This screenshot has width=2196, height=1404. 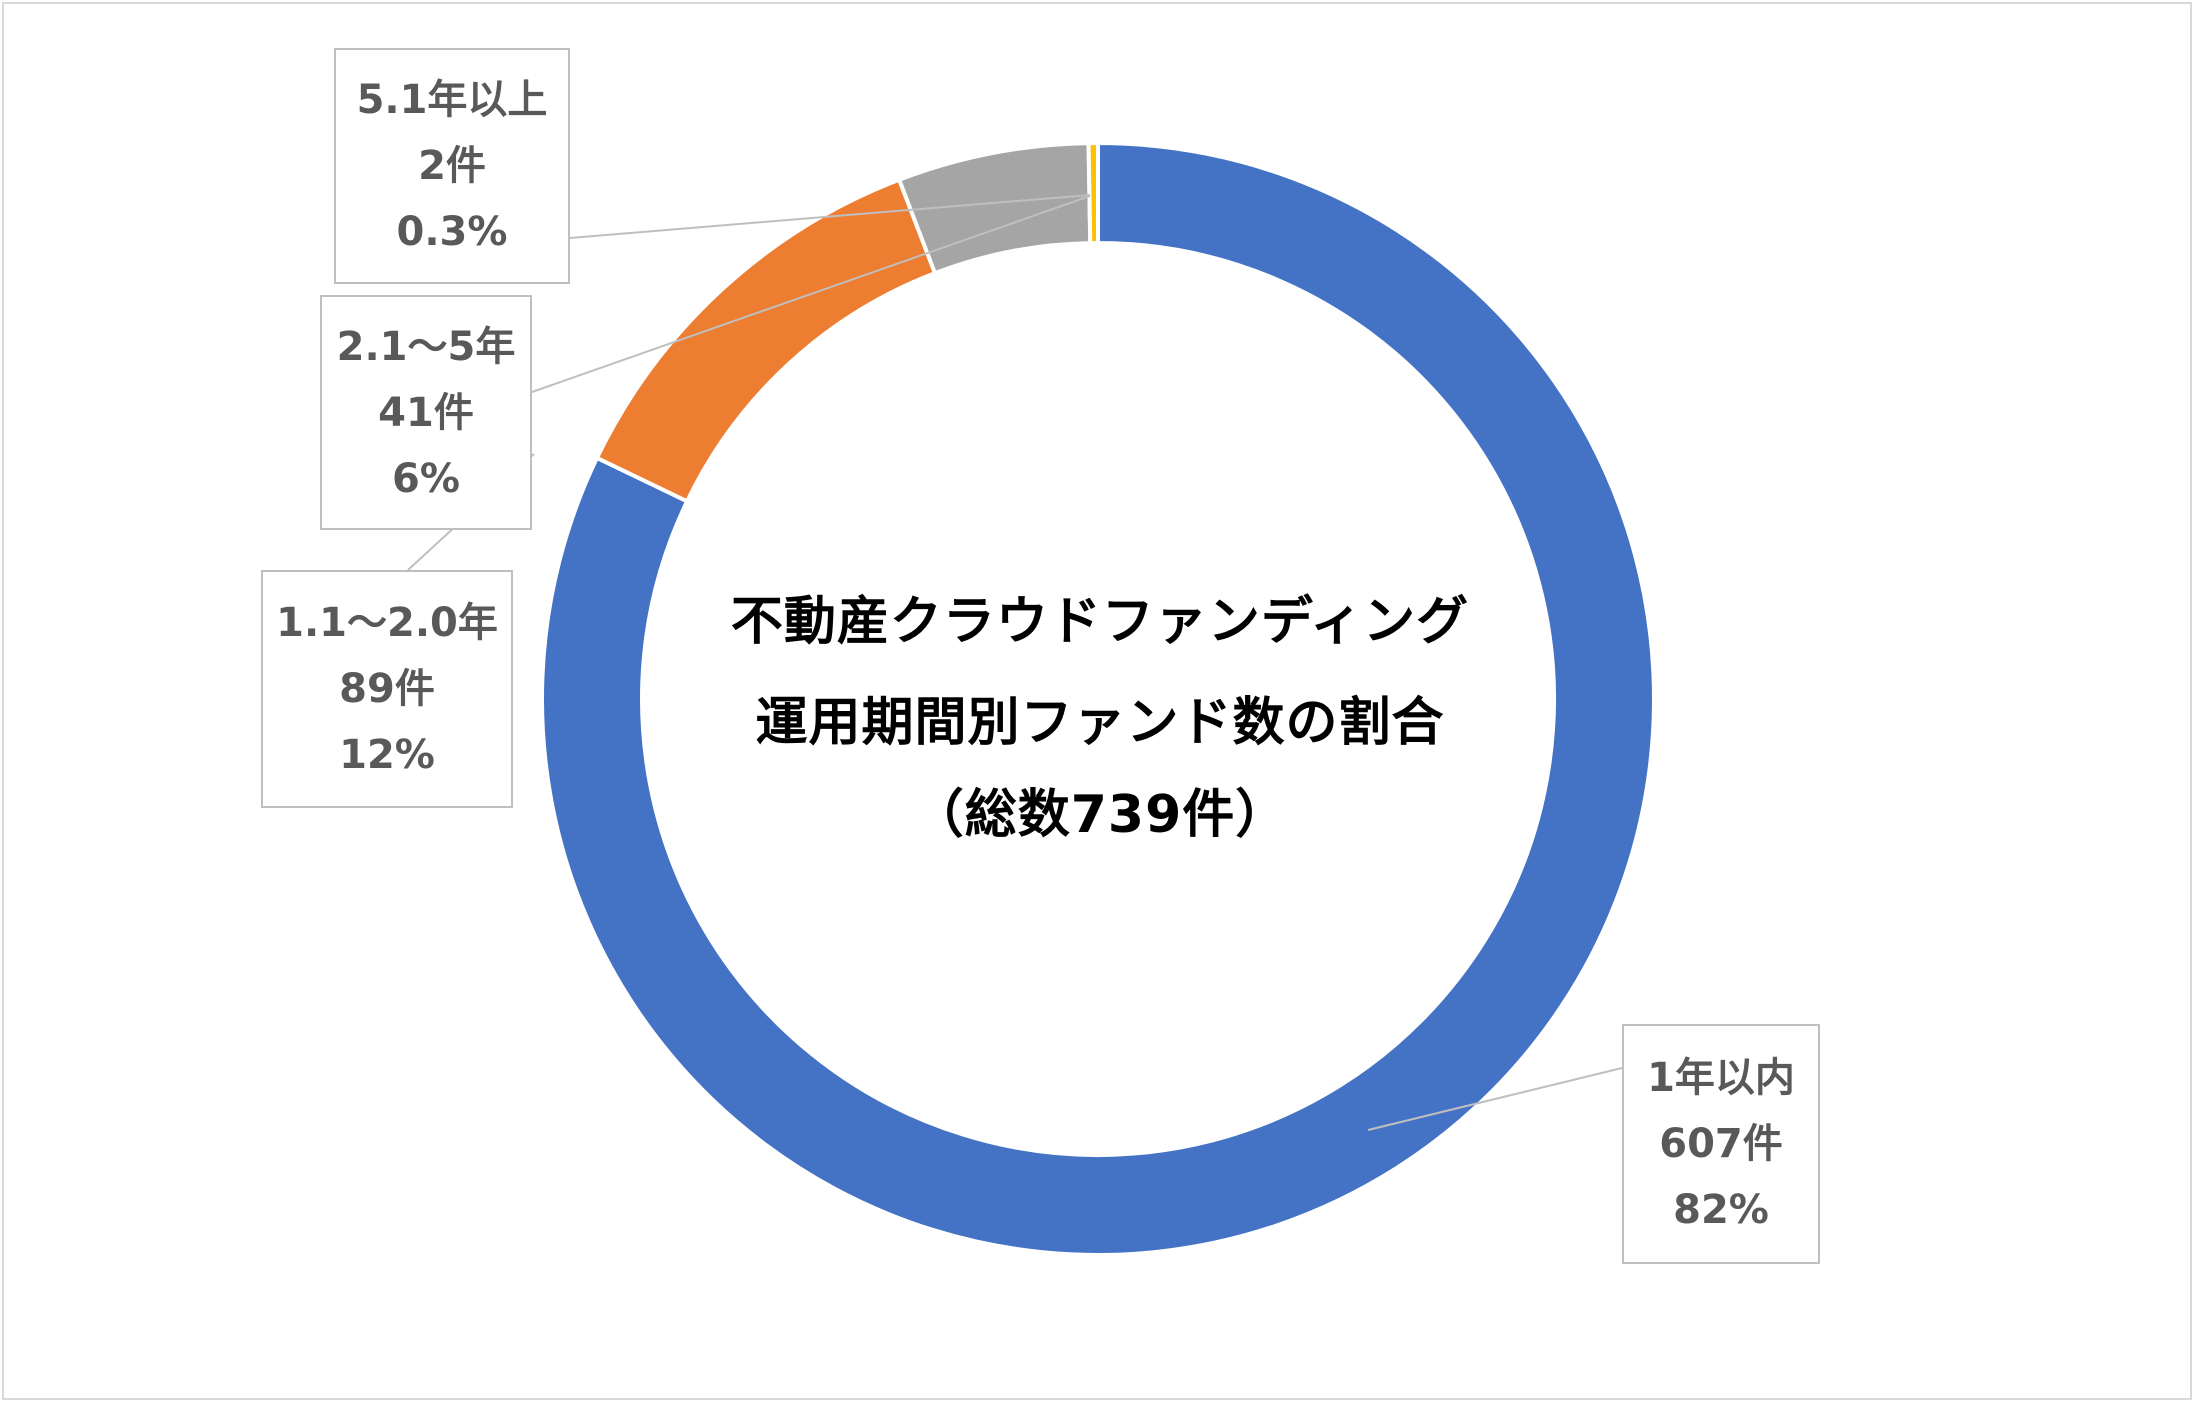 I want to click on data-label-count: 89件, so click(x=387, y=689).